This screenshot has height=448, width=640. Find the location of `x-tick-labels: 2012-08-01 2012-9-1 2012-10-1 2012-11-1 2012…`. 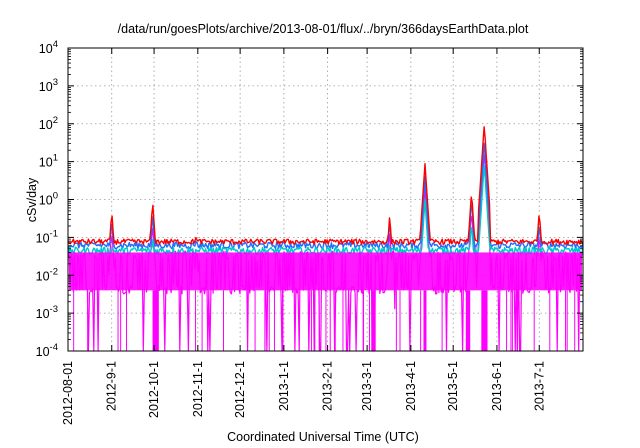

x-tick-labels: 2012-08-01 2012-9-1 2012-10-1 2012-11-1 2012… is located at coordinates (303, 393).